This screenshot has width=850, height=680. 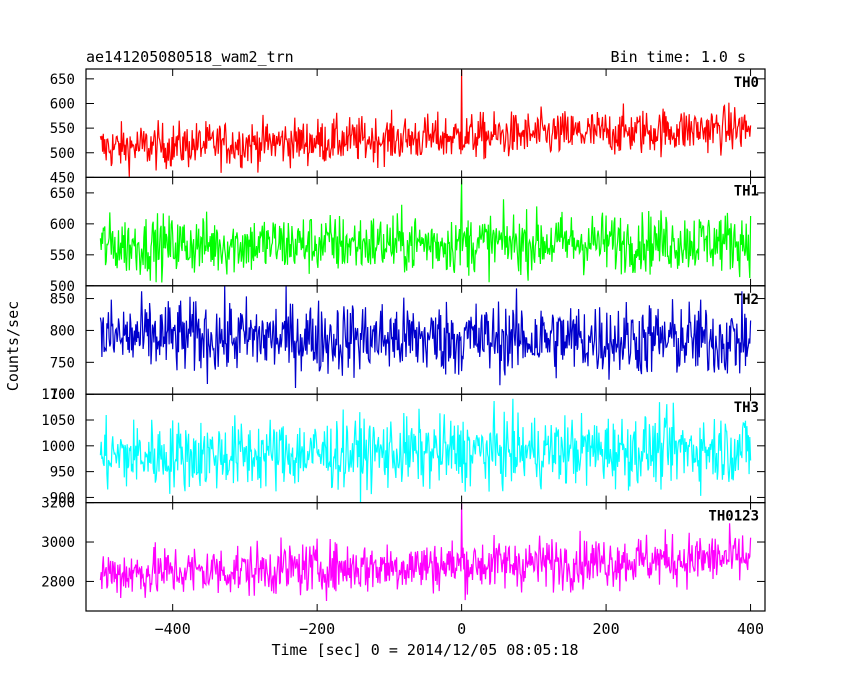 I want to click on y-tick-label: 850, so click(x=62, y=300).